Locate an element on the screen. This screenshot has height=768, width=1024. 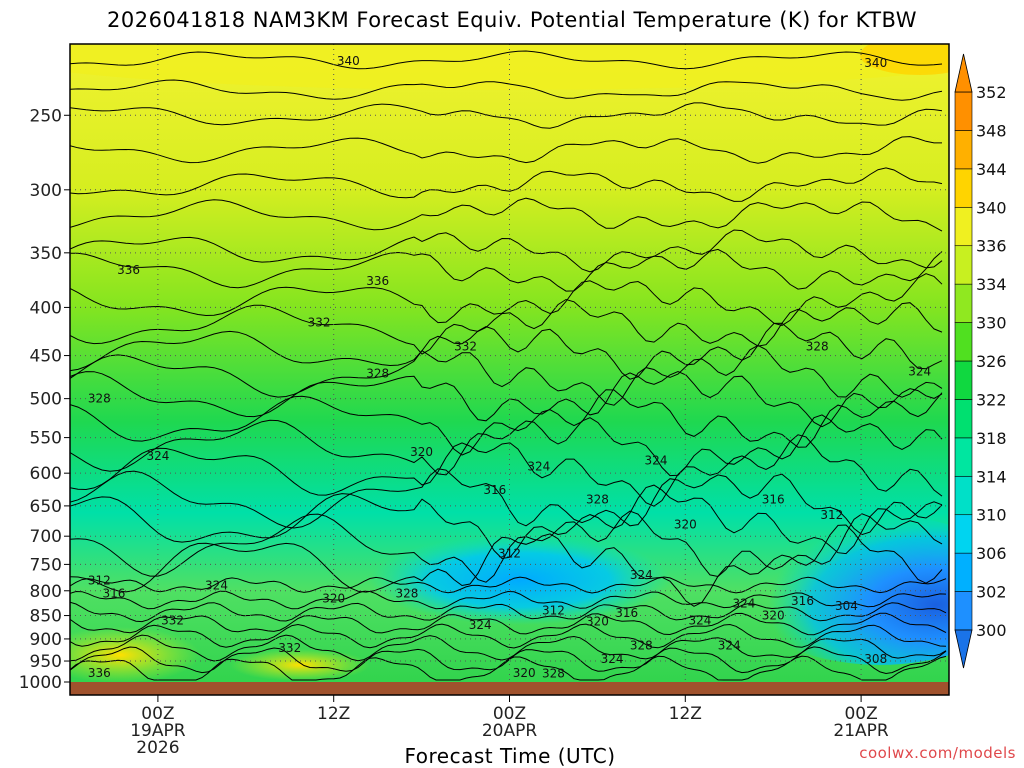
y-tick-label: 250 is located at coordinates (46, 116).